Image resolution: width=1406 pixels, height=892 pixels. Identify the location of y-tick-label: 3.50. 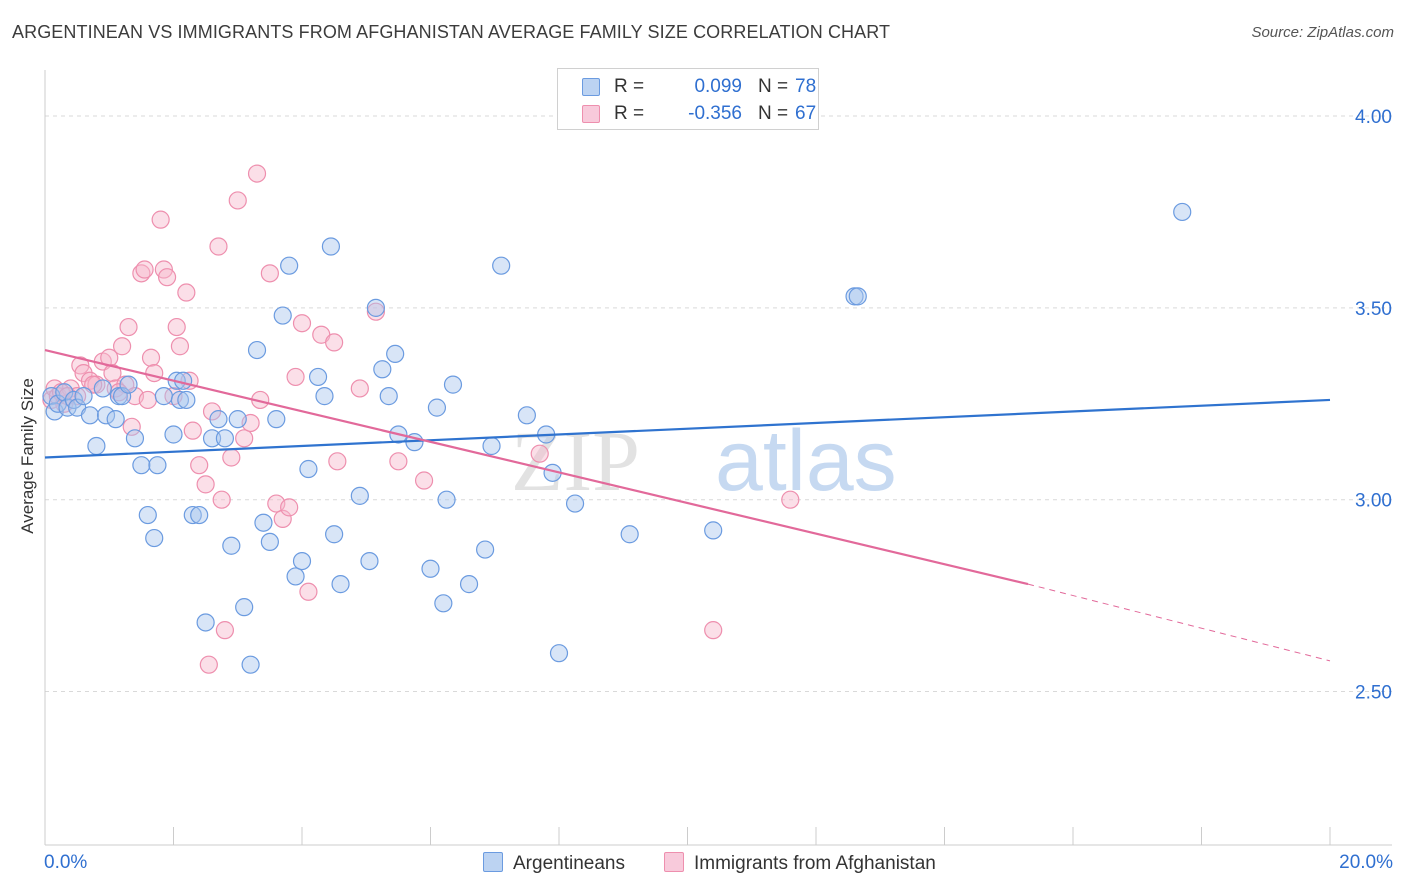
(1373, 309).